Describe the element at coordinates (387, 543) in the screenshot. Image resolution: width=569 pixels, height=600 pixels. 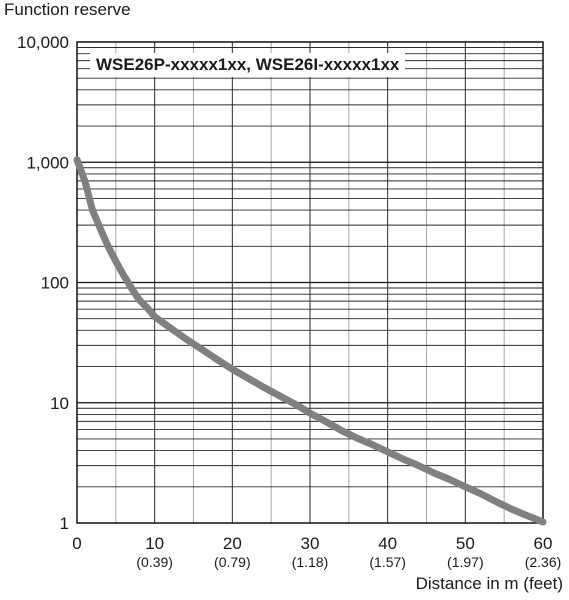
I see `x-tick-label: 40` at that location.